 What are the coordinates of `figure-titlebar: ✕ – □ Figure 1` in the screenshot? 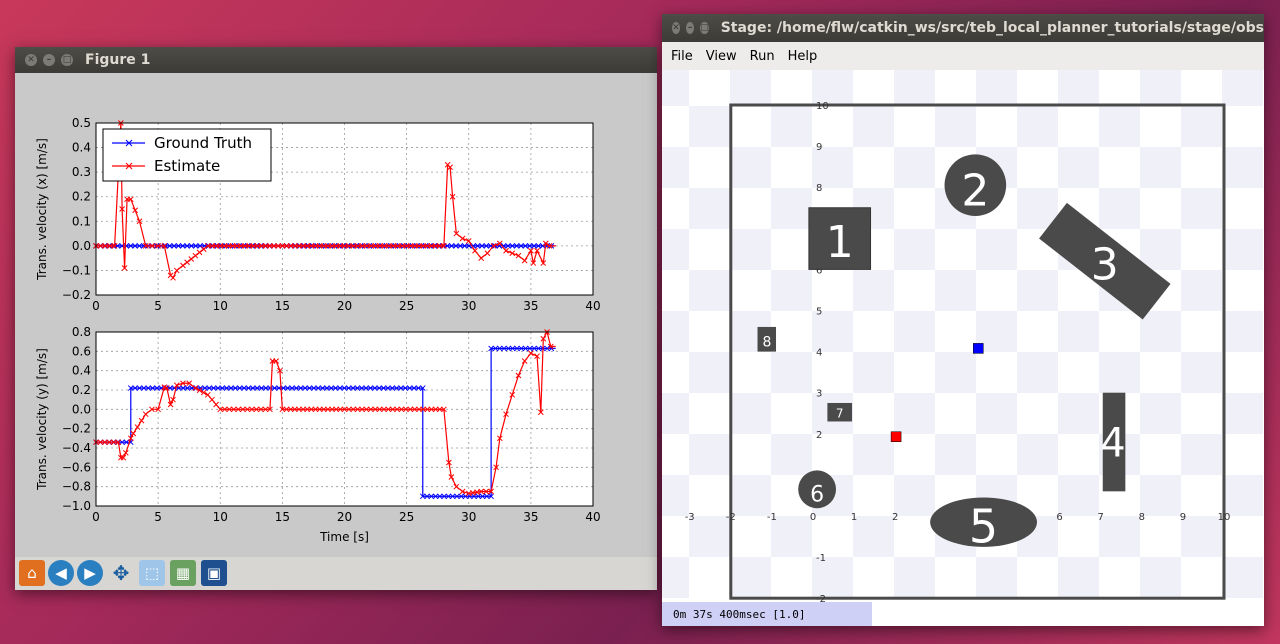 It's located at (336, 60).